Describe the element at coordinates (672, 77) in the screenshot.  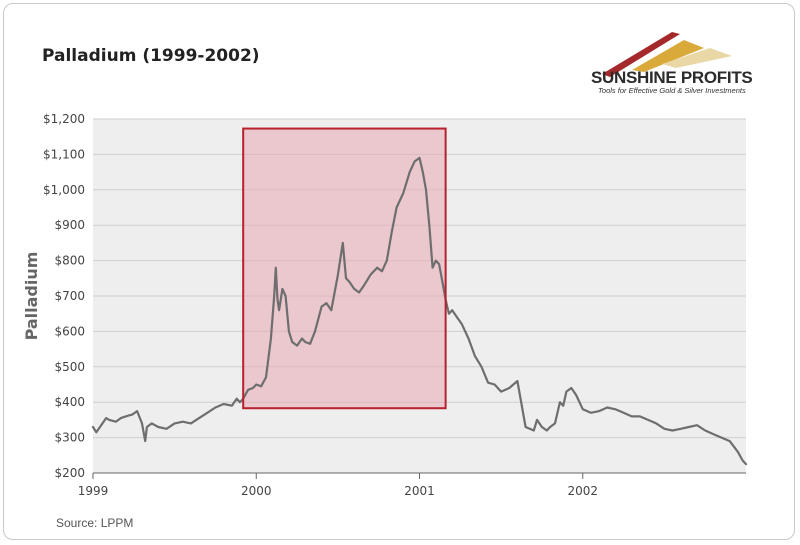
I see `brand-name: SUNSHINE PROFITS` at that location.